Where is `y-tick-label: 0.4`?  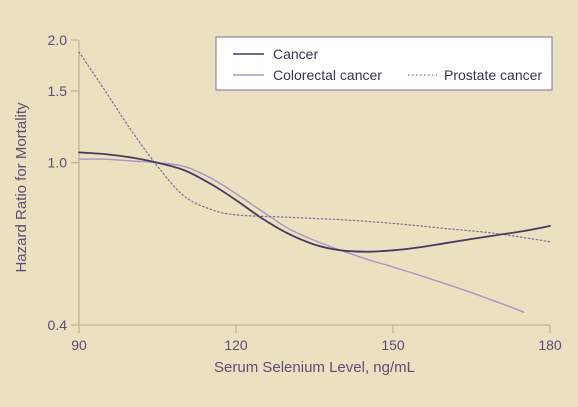
y-tick-label: 0.4 is located at coordinates (58, 325).